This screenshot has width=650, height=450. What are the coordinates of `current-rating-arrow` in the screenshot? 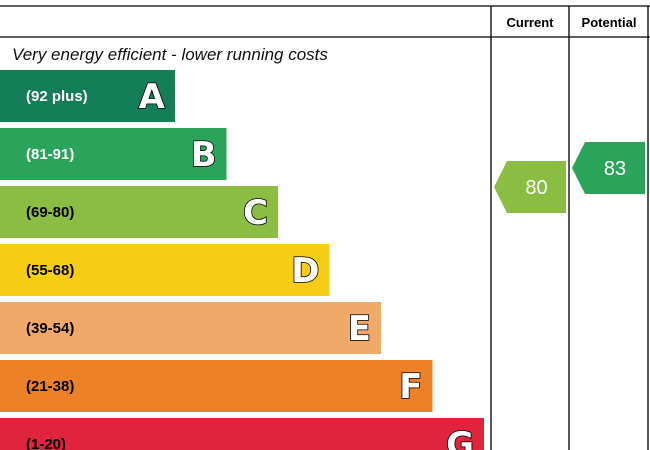 It's located at (530, 187).